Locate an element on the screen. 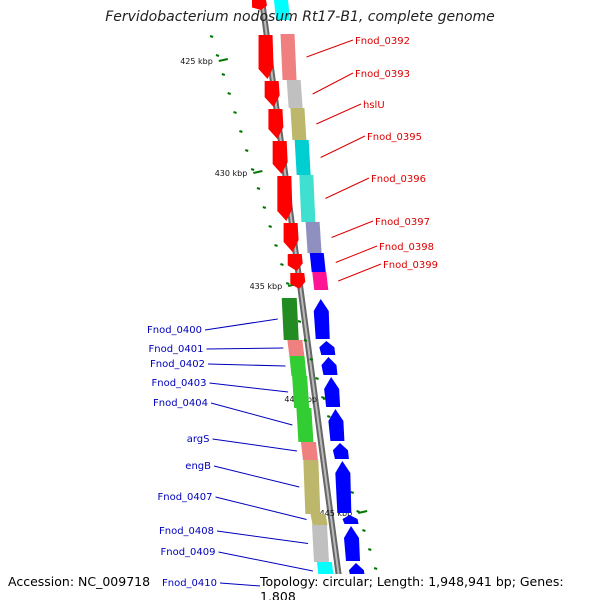  gene-label: Fnod_0407 is located at coordinates (184, 497).